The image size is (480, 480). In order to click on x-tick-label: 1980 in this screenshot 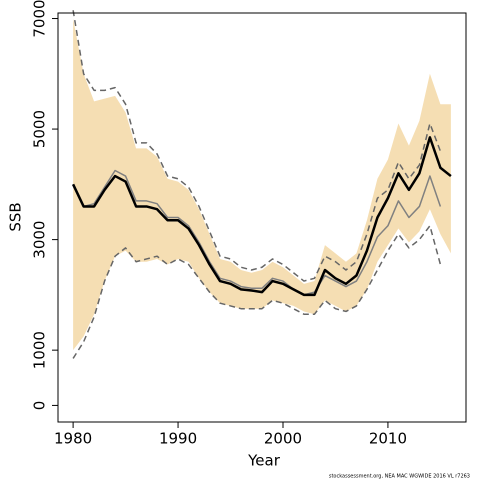, I will do `click(73, 439)`.